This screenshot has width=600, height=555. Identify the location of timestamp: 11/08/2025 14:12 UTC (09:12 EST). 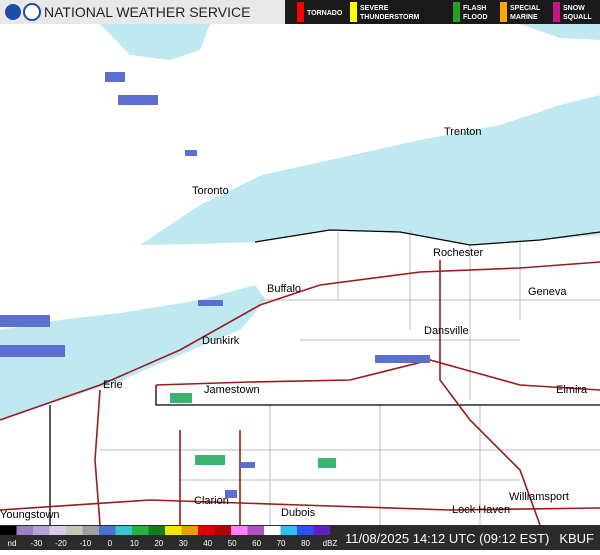
(447, 538).